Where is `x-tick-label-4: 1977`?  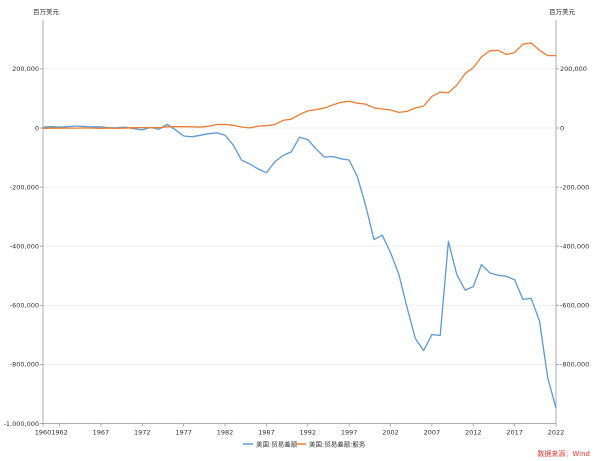
x-tick-label-4: 1977 is located at coordinates (183, 433).